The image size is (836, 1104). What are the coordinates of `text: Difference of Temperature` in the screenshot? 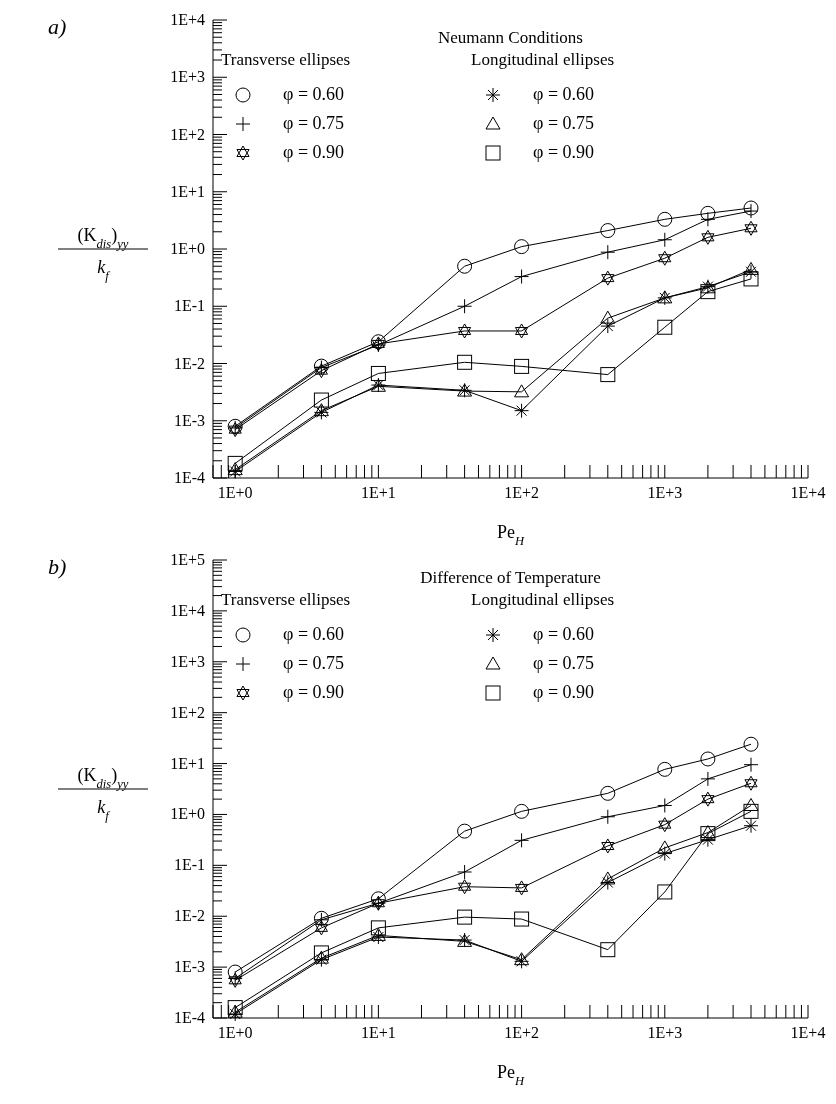 It's located at (510, 578).